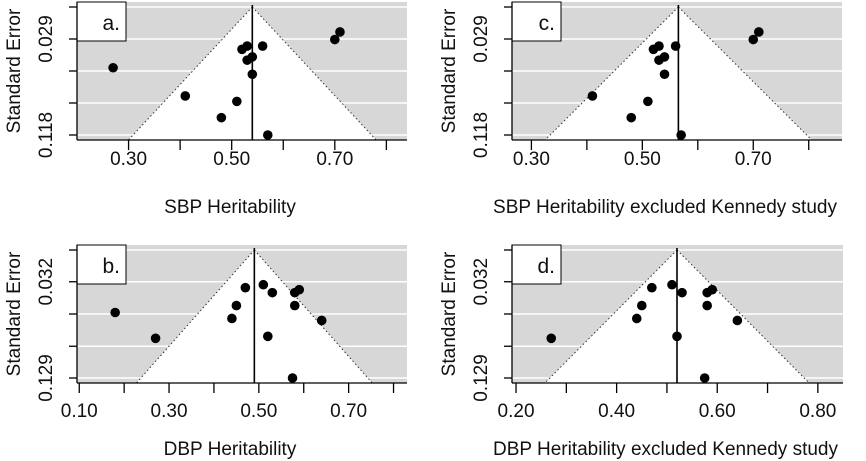 The image size is (866, 461). I want to click on x-tick-label: 0.80, so click(817, 411).